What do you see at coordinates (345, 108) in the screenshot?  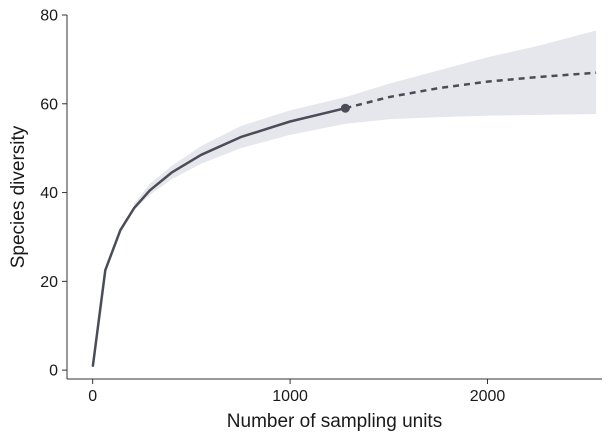 I see `reference-sample-point` at bounding box center [345, 108].